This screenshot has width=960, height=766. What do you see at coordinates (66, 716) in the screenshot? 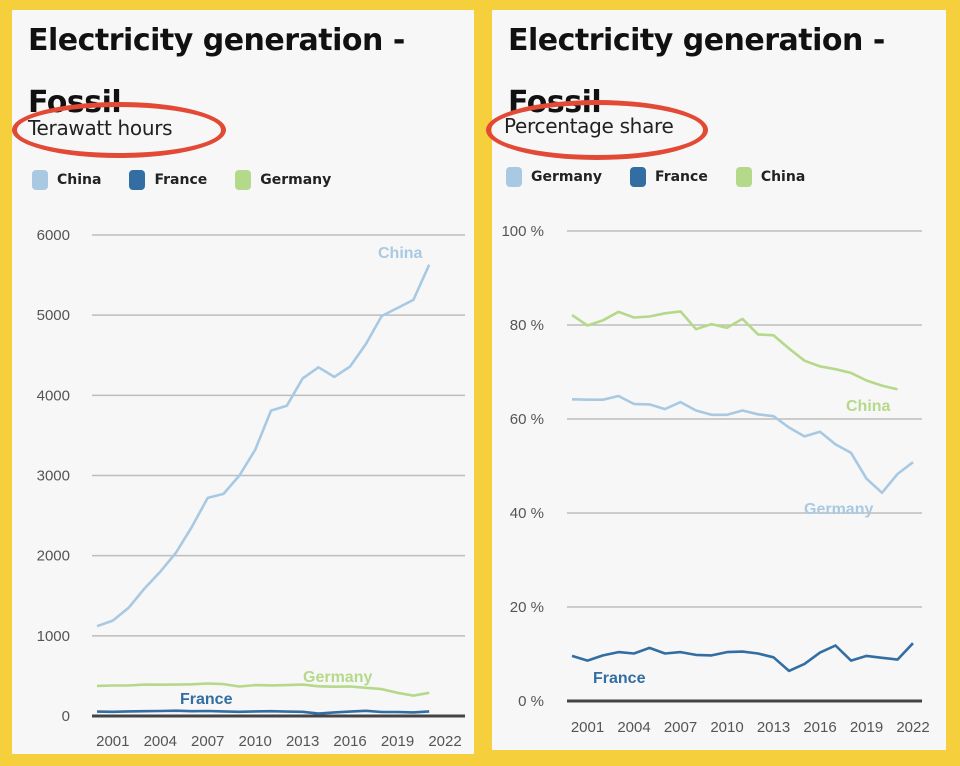
I see `y-tick-label: 0` at bounding box center [66, 716].